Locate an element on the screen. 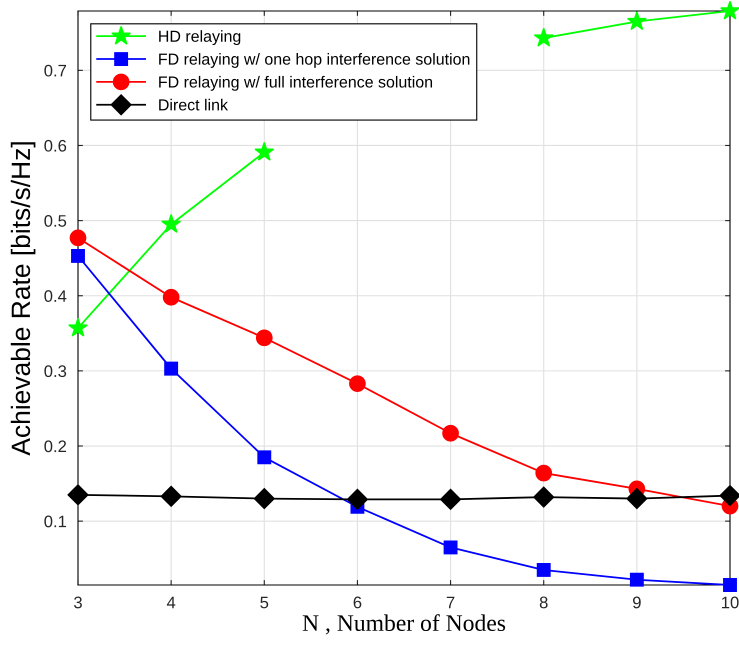 This screenshot has height=645, width=739. legend-label: FD relaying w/ full interference solution is located at coordinates (295, 83).